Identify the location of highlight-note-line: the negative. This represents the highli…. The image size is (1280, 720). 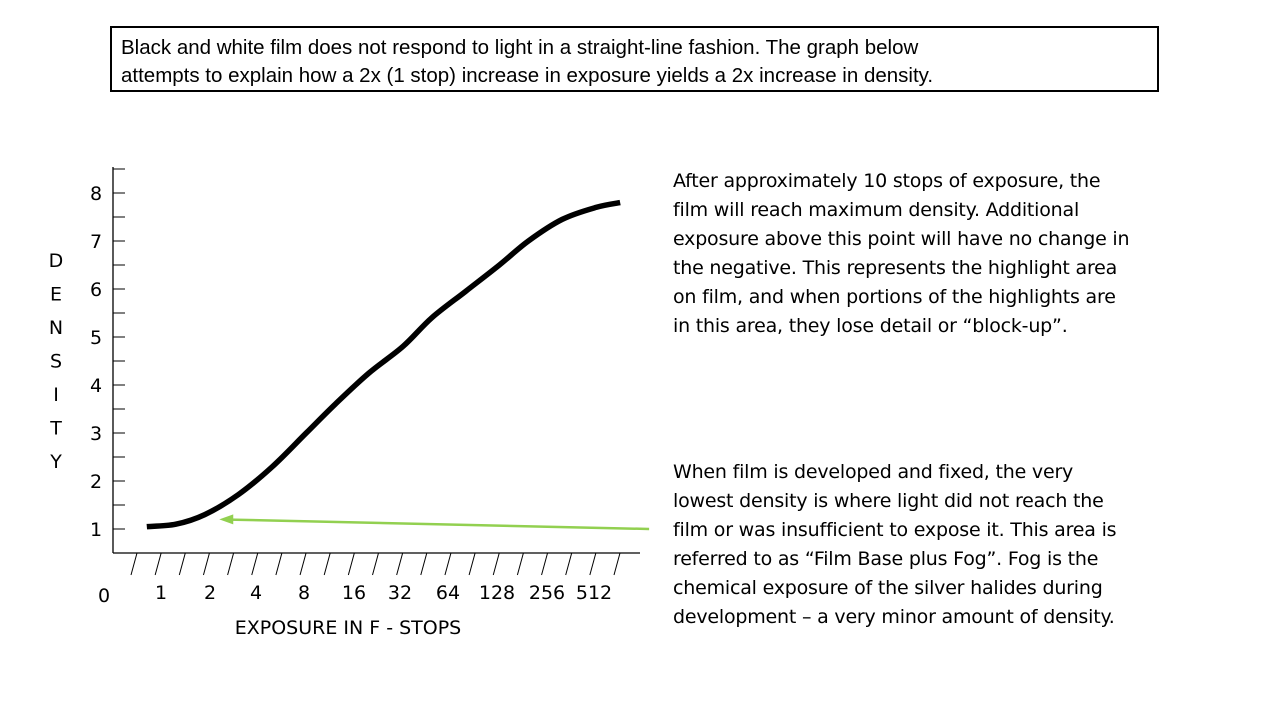
(895, 268).